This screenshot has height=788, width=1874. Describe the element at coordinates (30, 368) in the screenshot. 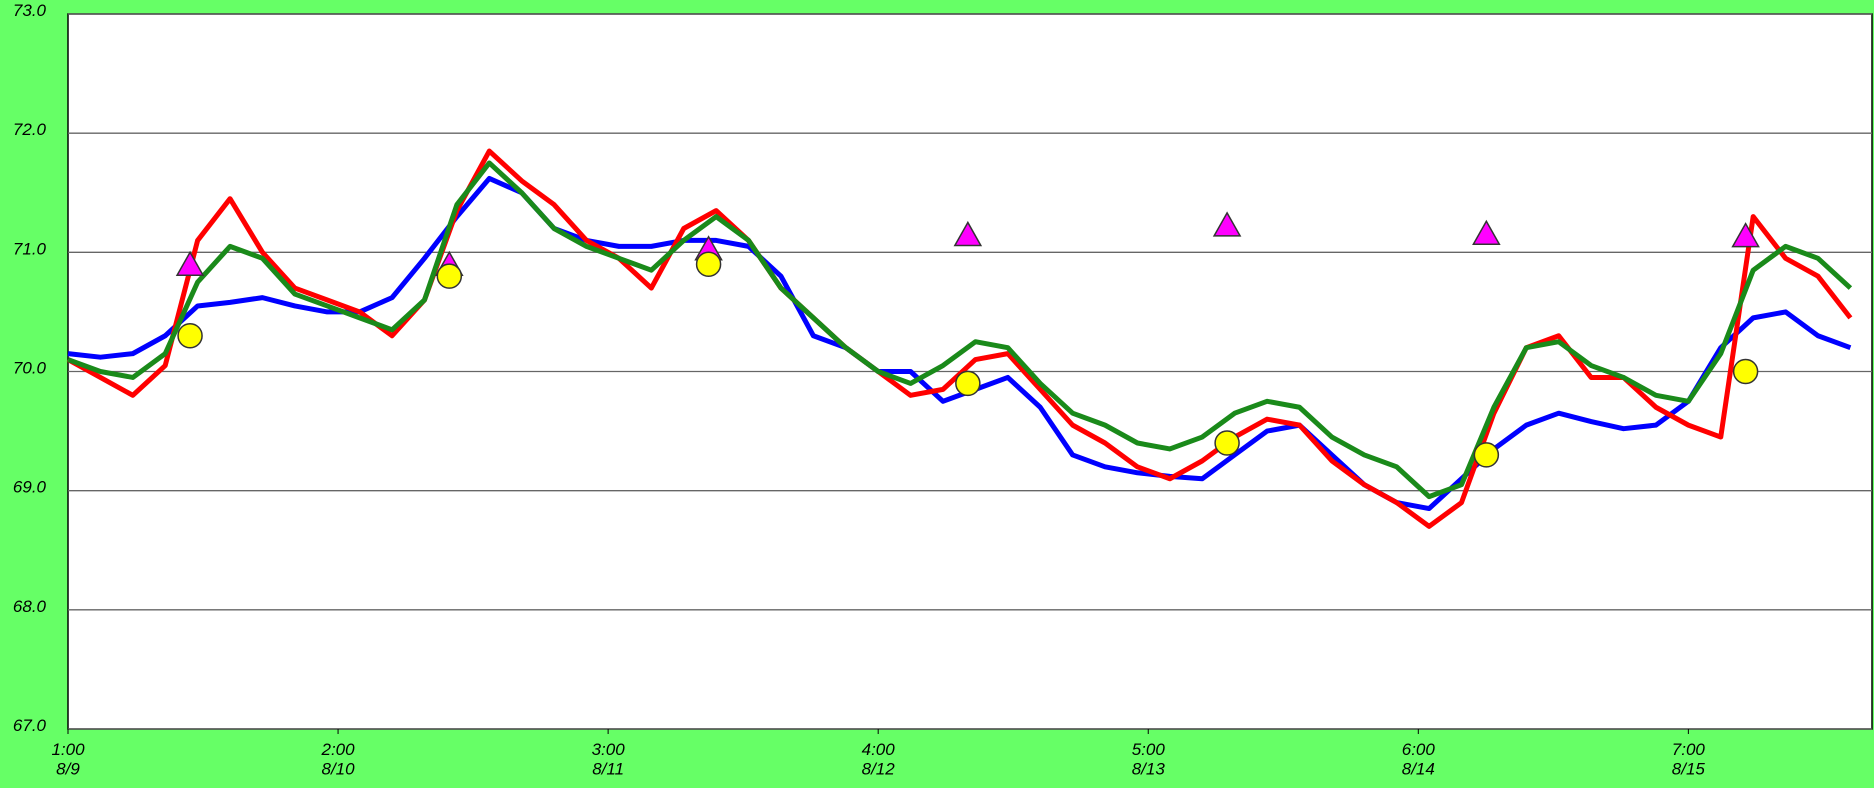

I see `y-tick-label: 70.0` at that location.